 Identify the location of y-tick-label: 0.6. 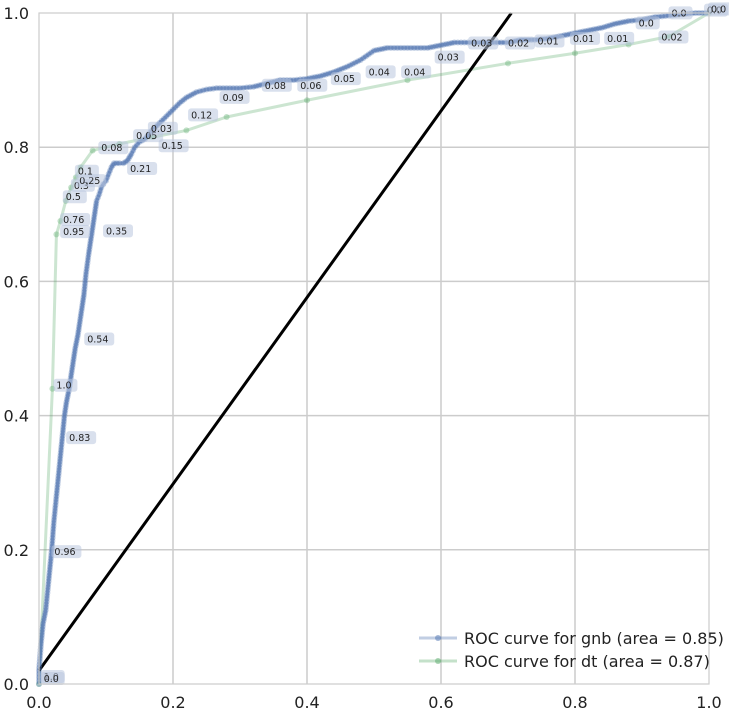
(16, 281).